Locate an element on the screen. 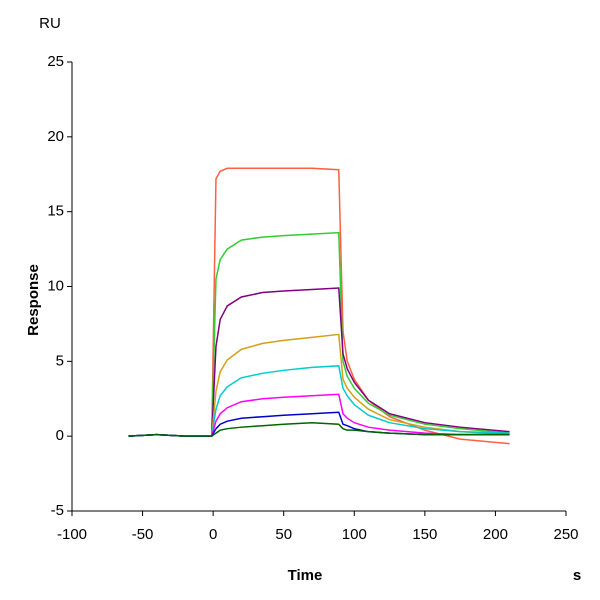 This screenshot has width=600, height=600. y-tick-label: 0 is located at coordinates (60, 435).